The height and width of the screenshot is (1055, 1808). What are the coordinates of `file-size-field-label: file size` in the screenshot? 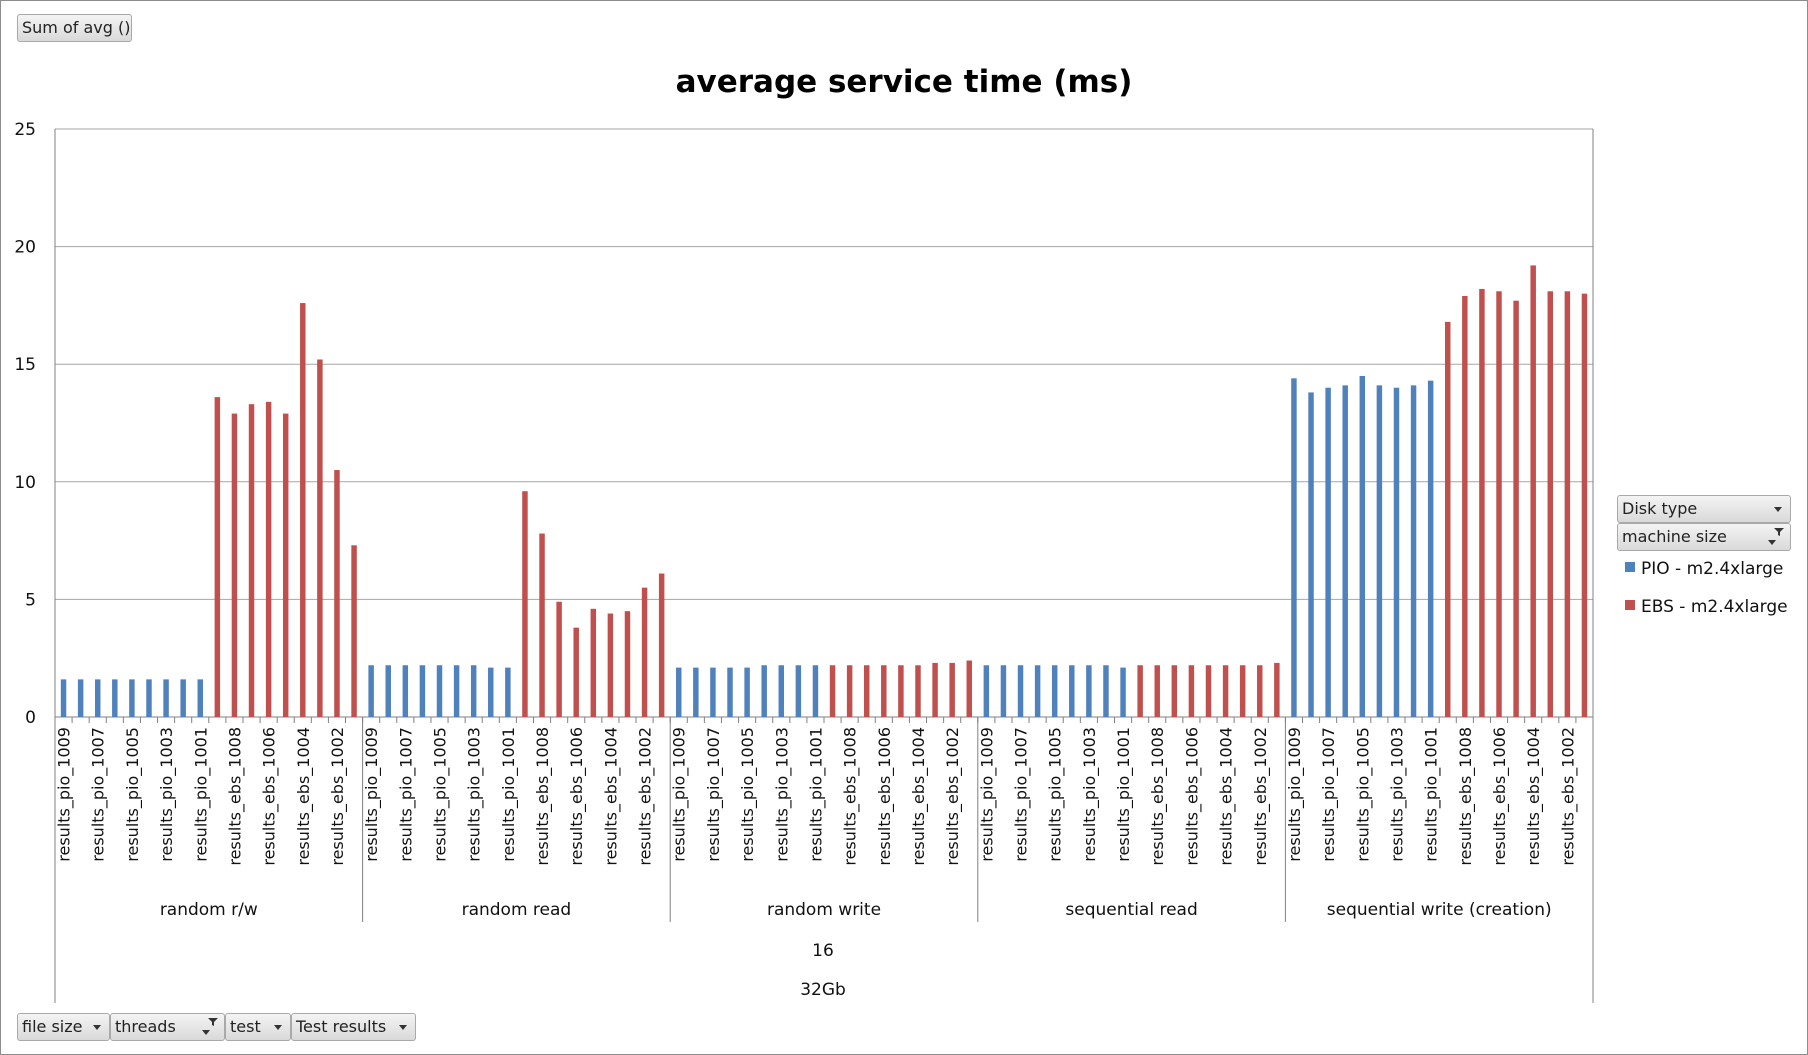 It's located at (52, 1026).